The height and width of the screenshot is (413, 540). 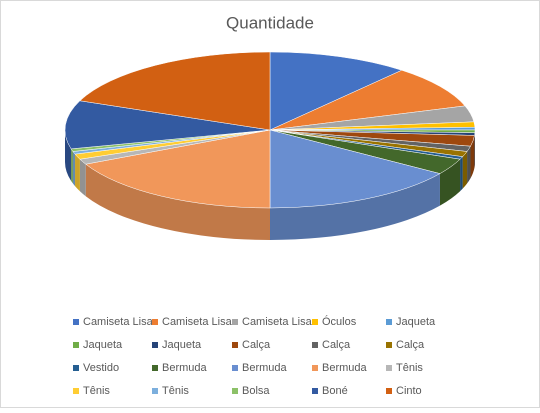 What do you see at coordinates (339, 321) in the screenshot?
I see `legend-label: Óculos` at bounding box center [339, 321].